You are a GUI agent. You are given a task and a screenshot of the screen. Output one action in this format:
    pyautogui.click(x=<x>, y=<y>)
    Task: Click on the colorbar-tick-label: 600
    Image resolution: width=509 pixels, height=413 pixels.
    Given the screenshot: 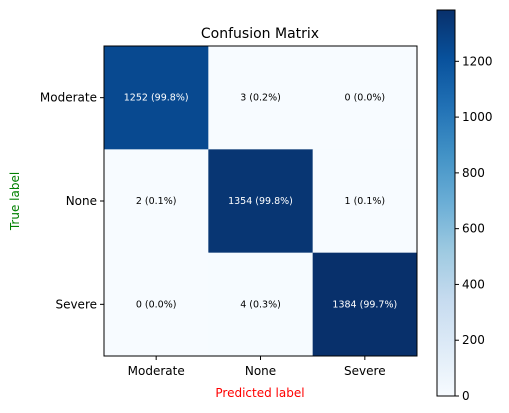 What is the action you would take?
    pyautogui.click(x=473, y=229)
    